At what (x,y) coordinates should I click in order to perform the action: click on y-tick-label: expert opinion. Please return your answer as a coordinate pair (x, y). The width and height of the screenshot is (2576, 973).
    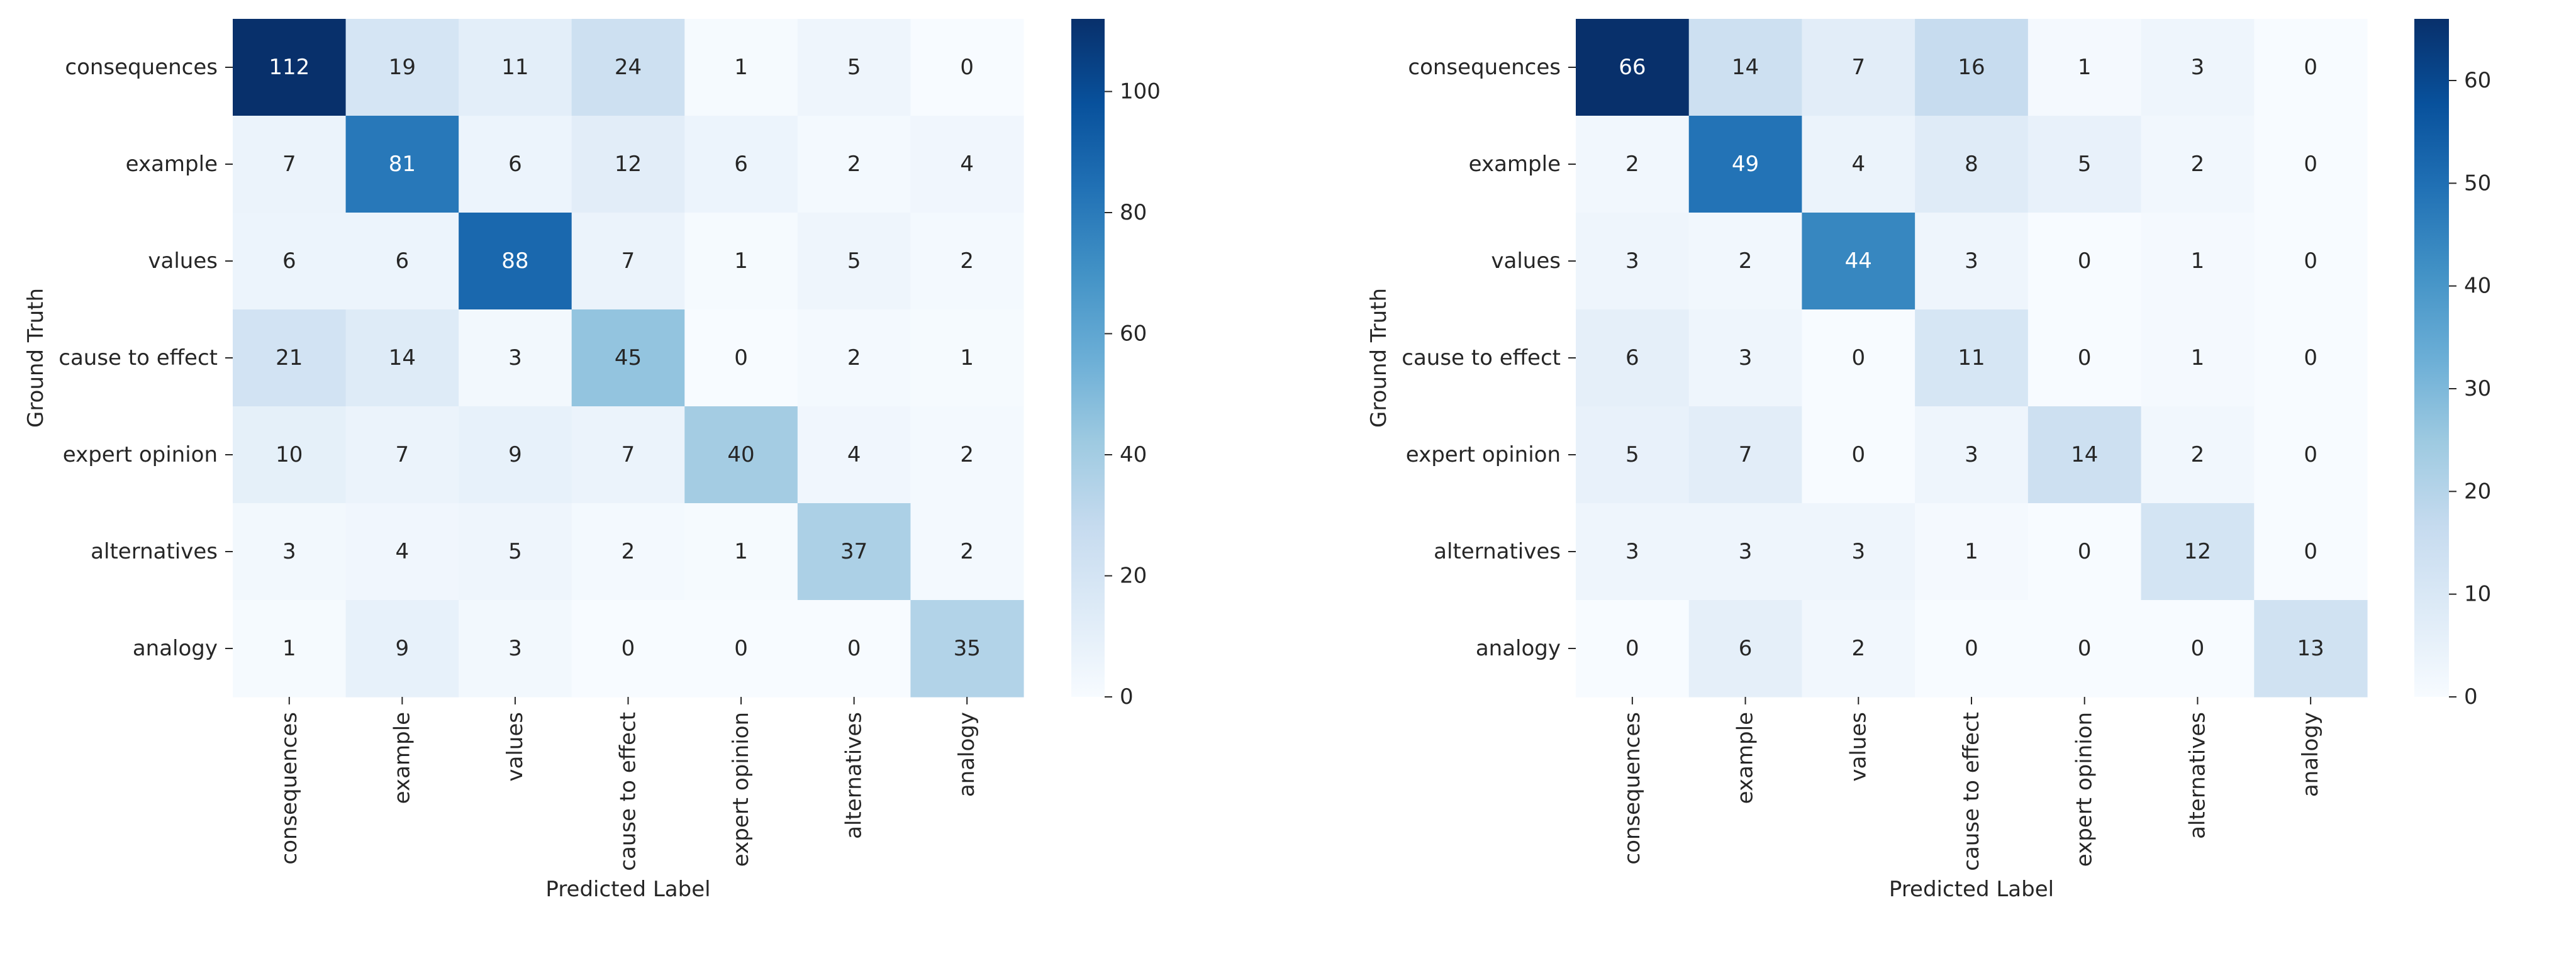
    Looking at the image, I should click on (140, 454).